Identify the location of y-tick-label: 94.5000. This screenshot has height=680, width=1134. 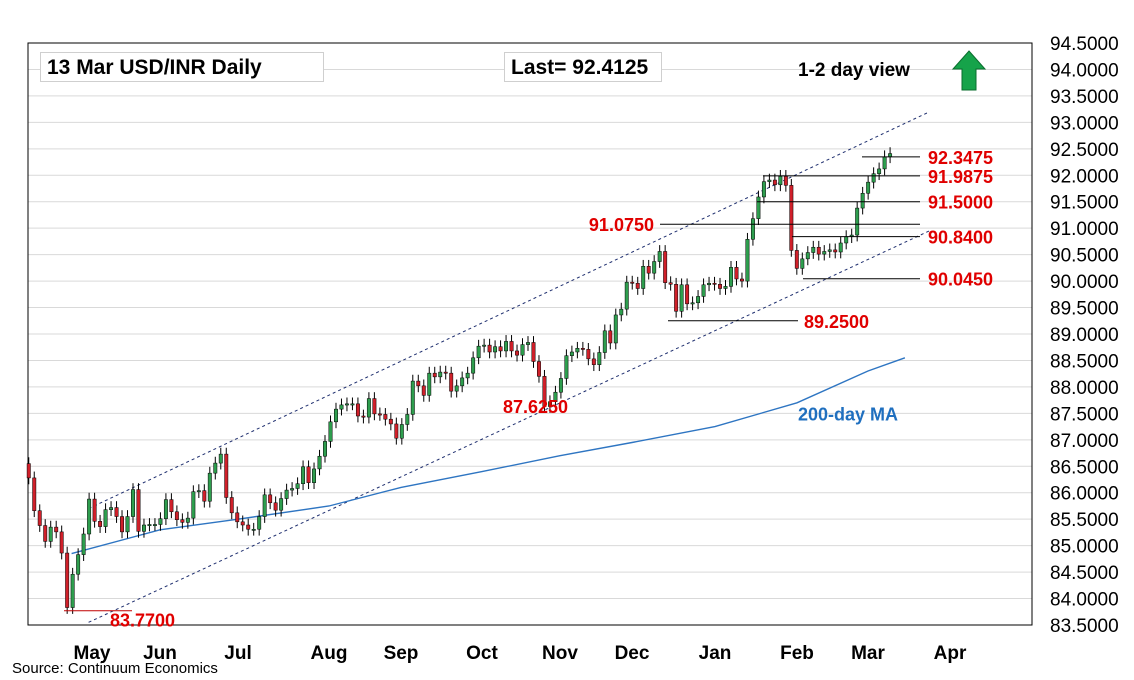
(1084, 44).